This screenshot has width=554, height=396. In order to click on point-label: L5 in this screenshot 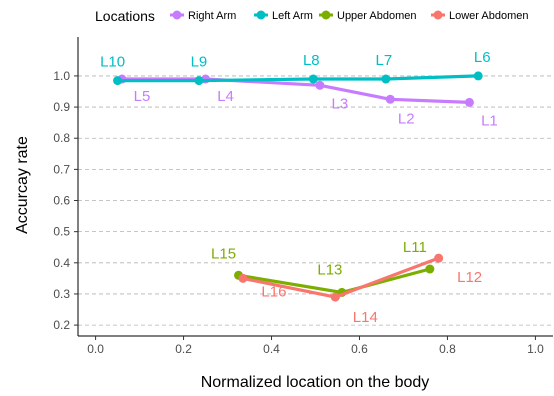, I will do `click(142, 96)`.